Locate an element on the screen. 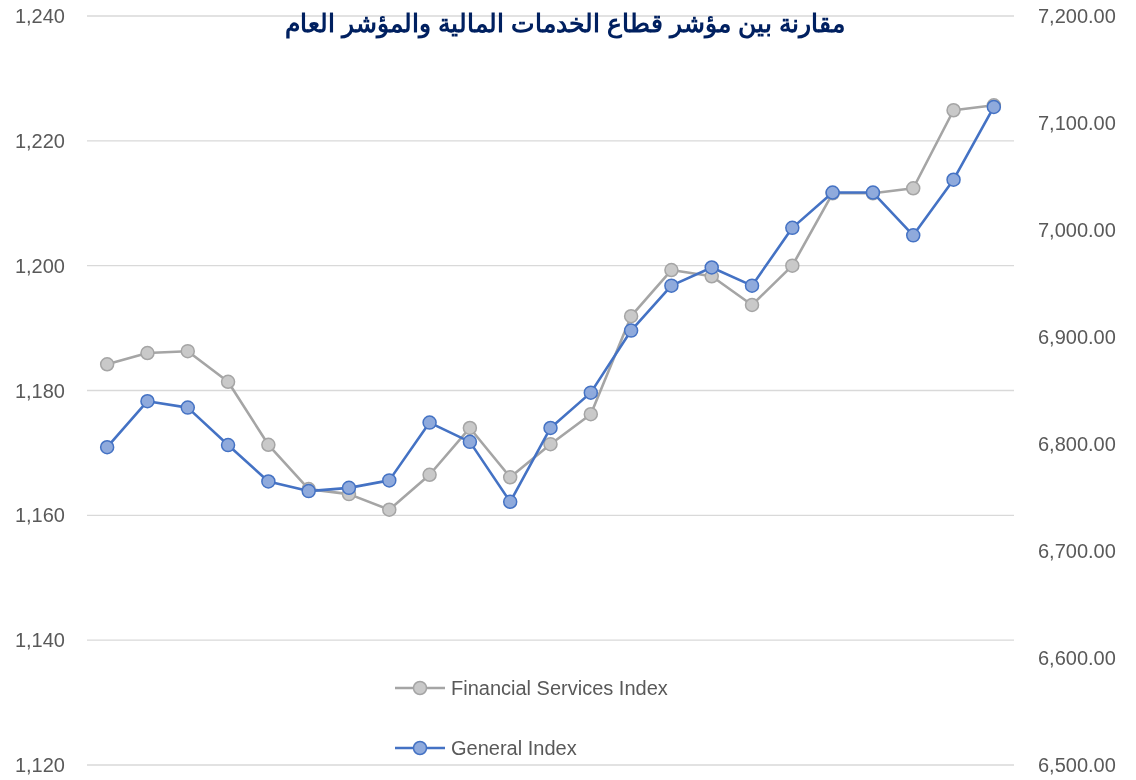 This screenshot has width=1136, height=780. y2-tick-label: 6,600.00 is located at coordinates (1077, 658).